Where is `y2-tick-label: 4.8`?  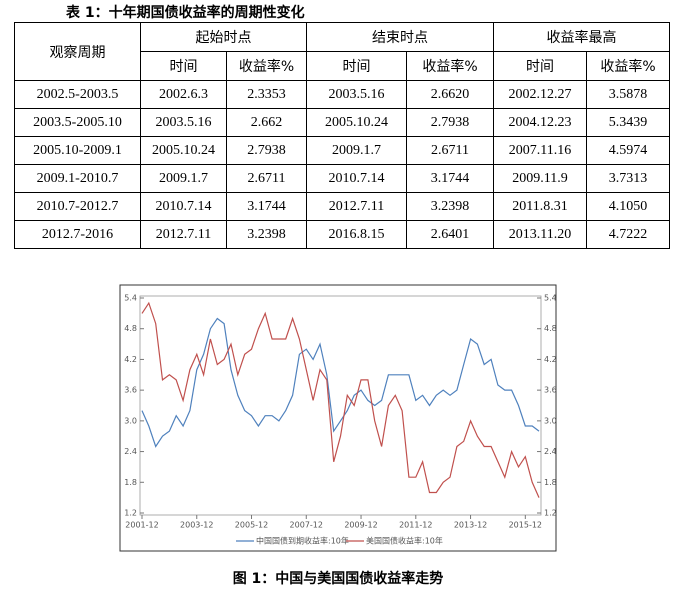
y2-tick-label: 4.8 is located at coordinates (550, 328).